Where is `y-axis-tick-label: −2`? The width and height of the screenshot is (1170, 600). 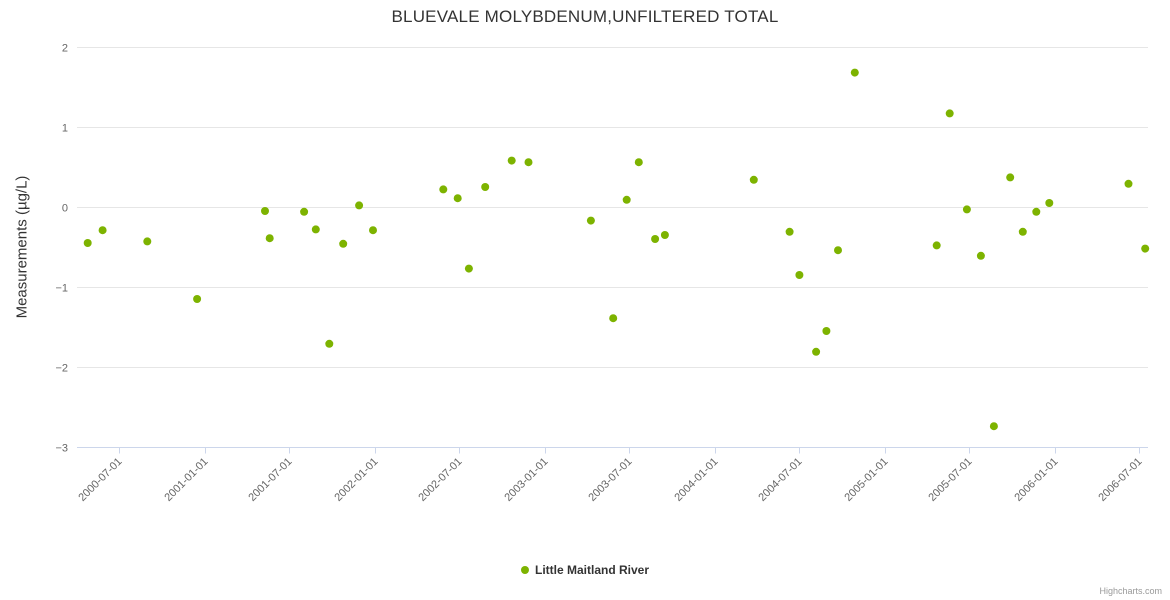 y-axis-tick-label: −2 is located at coordinates (61, 369).